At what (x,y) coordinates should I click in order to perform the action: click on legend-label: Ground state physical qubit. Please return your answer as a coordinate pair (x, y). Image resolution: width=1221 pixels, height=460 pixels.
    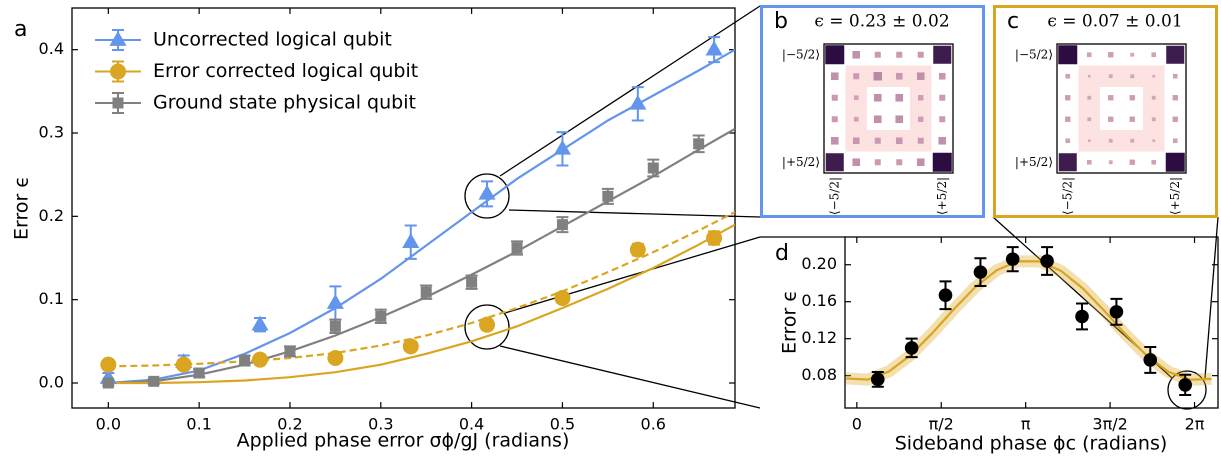
    Looking at the image, I should click on (284, 103).